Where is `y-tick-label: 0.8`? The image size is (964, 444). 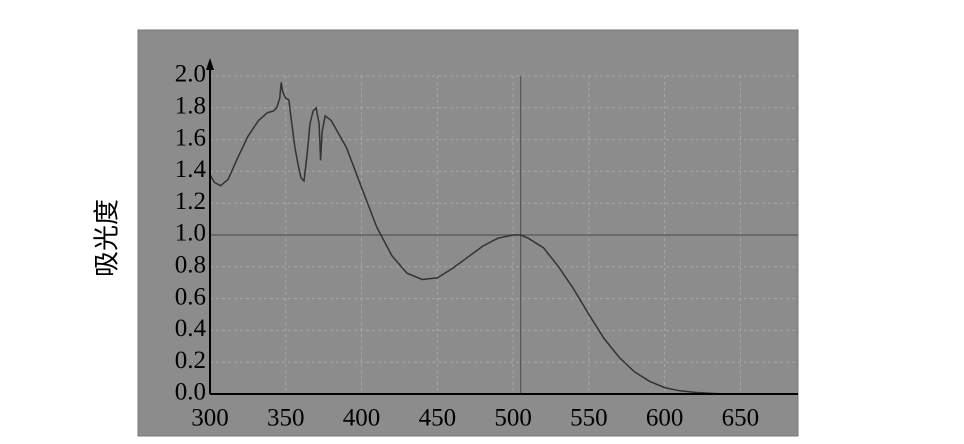
y-tick-label: 0.8 is located at coordinates (190, 265).